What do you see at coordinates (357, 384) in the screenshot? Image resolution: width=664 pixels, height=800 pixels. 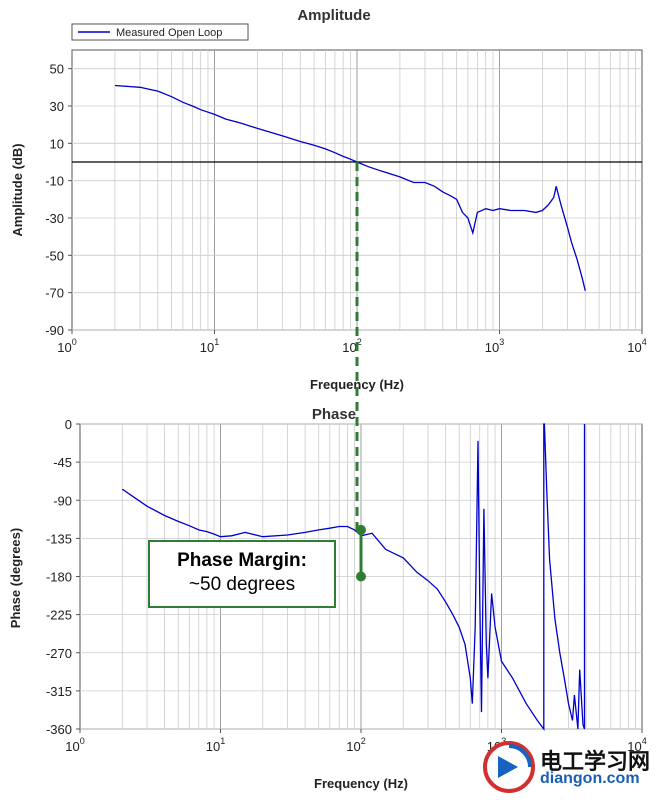 I see `amplitude-x-axis-label: Frequency (Hz)` at bounding box center [357, 384].